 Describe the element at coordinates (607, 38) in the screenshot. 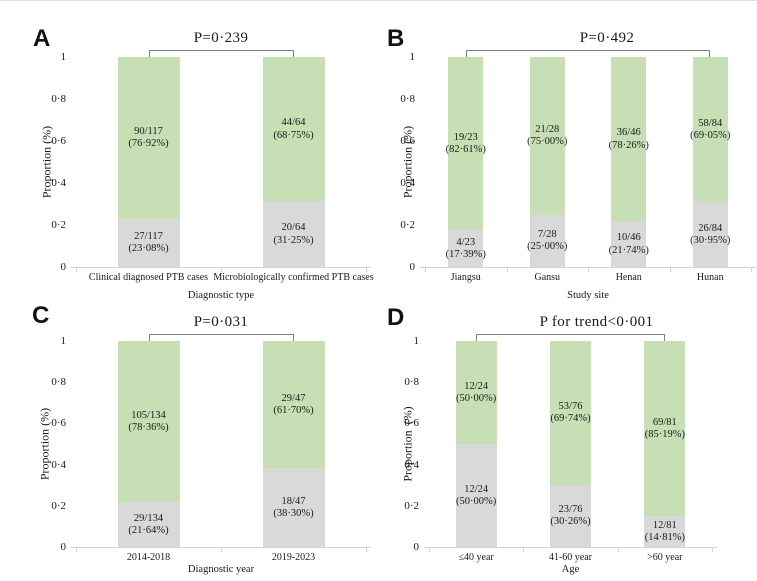

I see `p-value-label: P=0·492` at that location.